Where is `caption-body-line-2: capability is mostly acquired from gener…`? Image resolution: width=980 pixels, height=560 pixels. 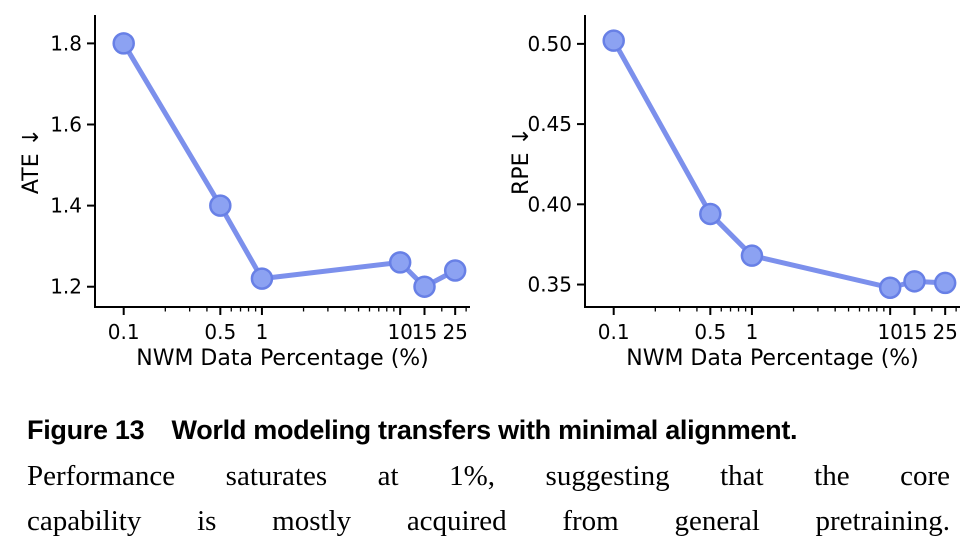
caption-body-line-2: capability is mostly acquired from gener… is located at coordinates (488, 521).